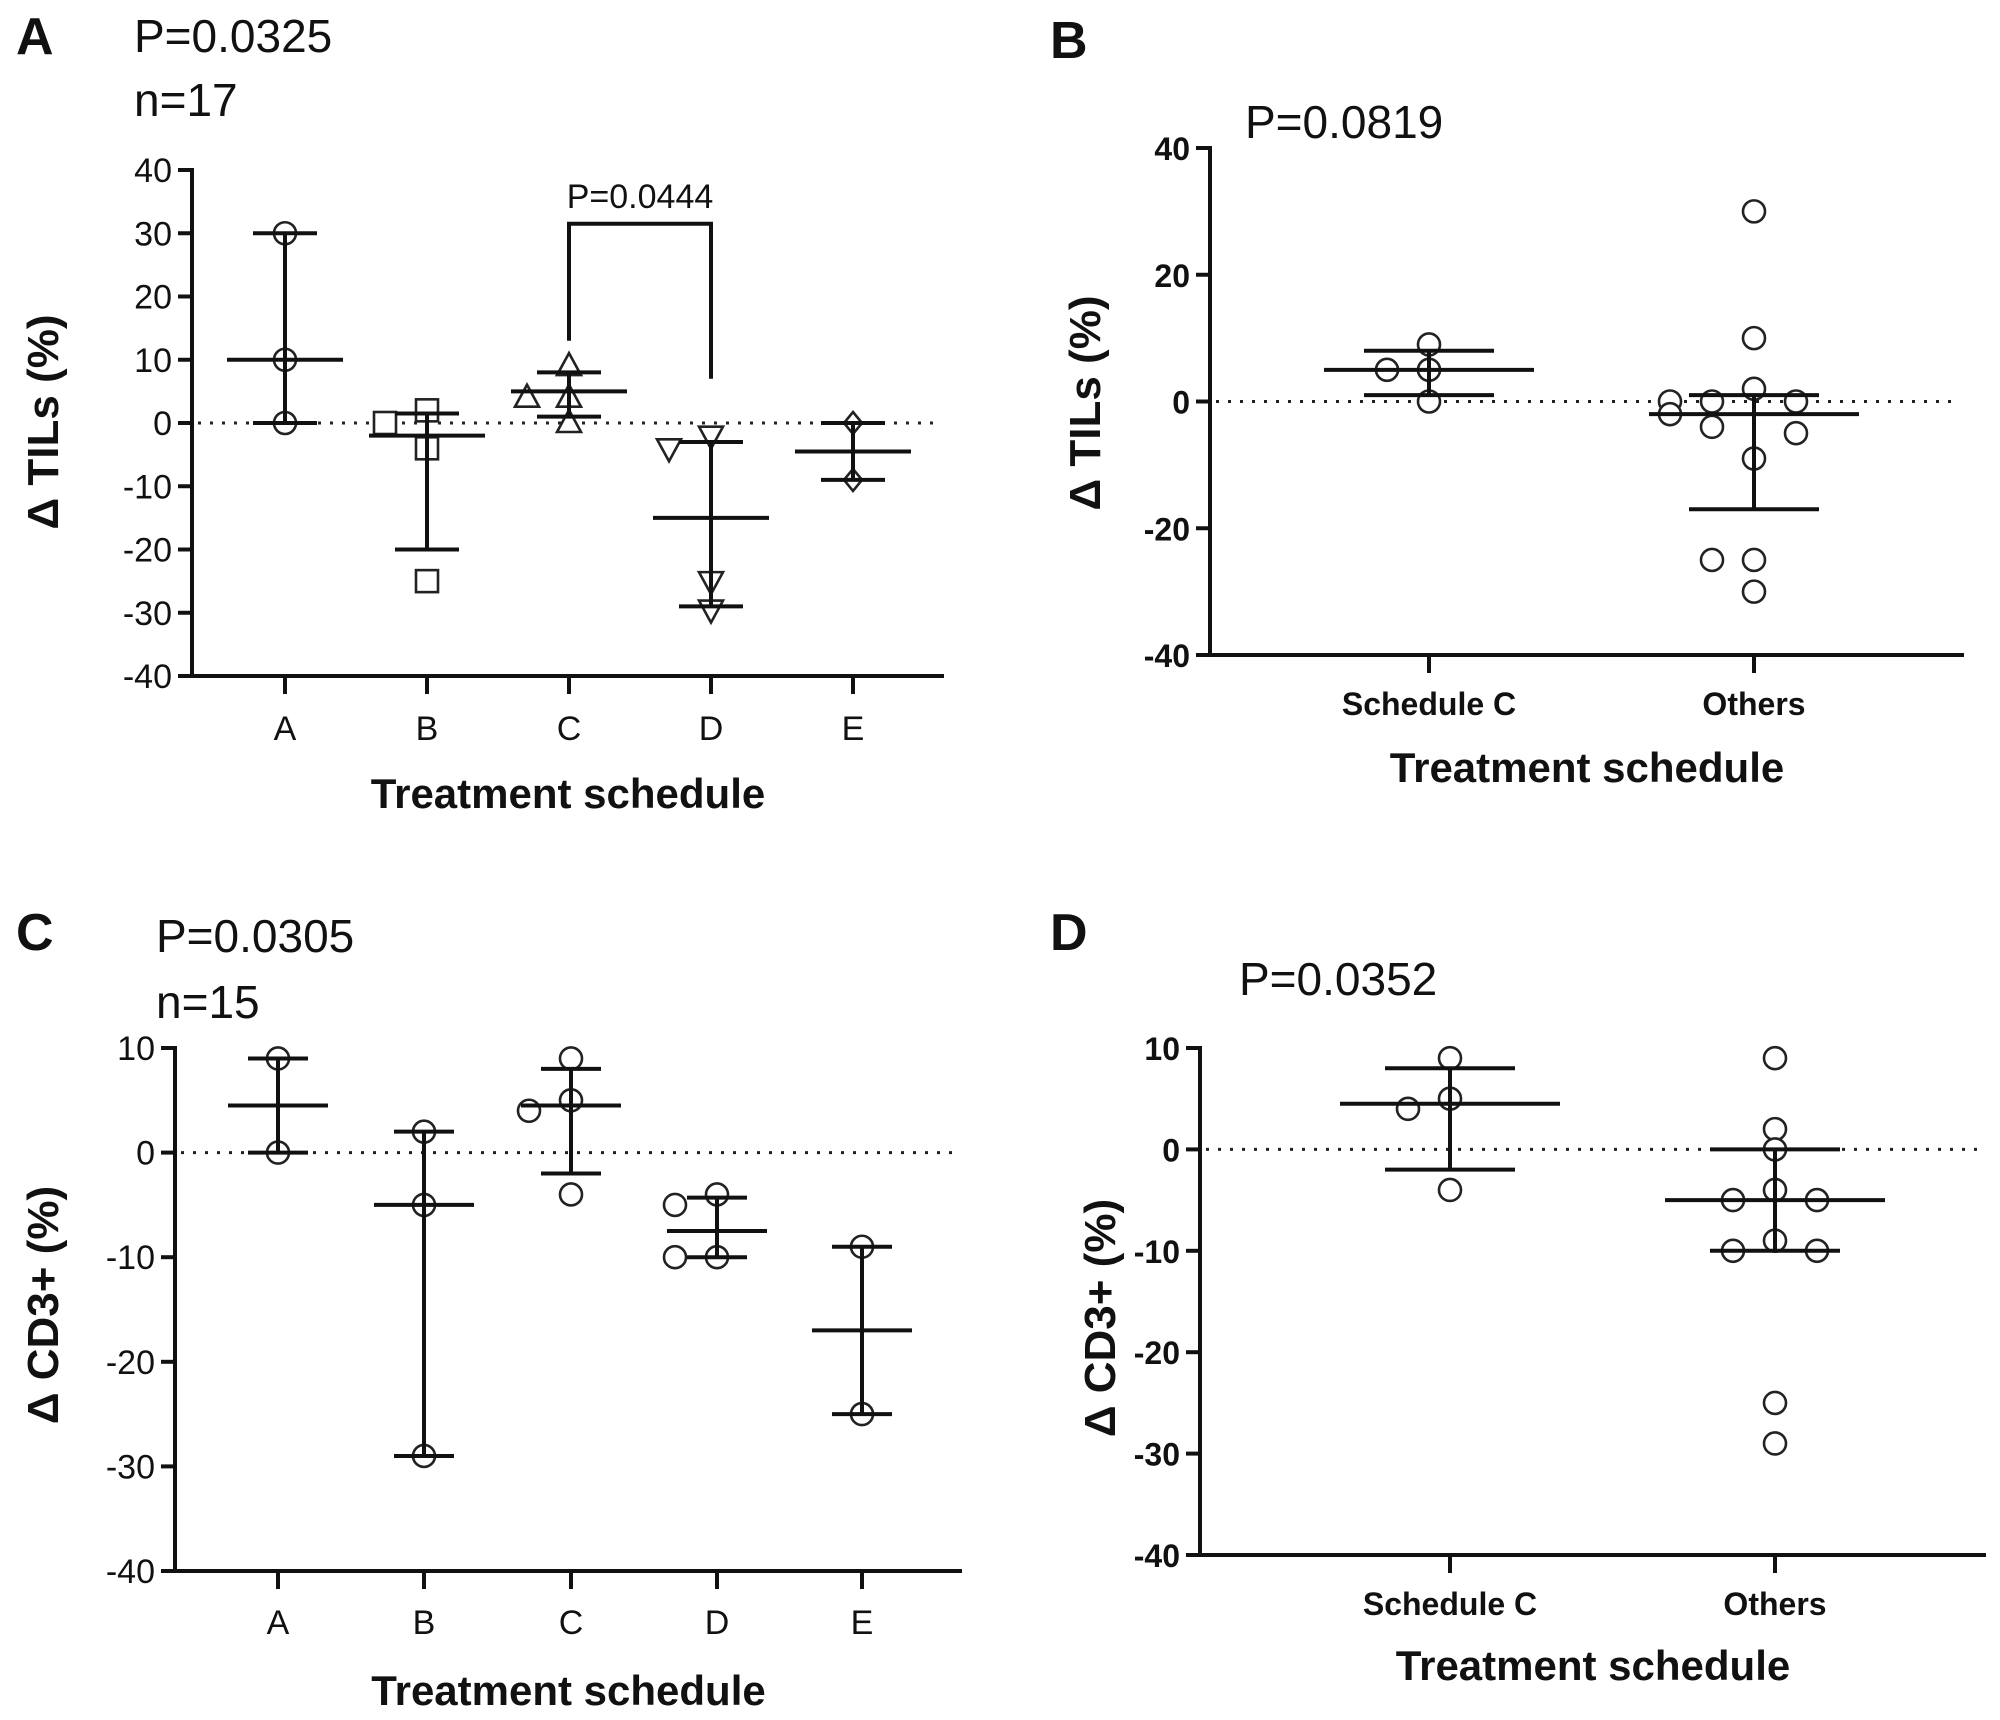 Image resolution: width=2000 pixels, height=1720 pixels. What do you see at coordinates (1069, 41) in the screenshot?
I see `panel-letter: B` at bounding box center [1069, 41].